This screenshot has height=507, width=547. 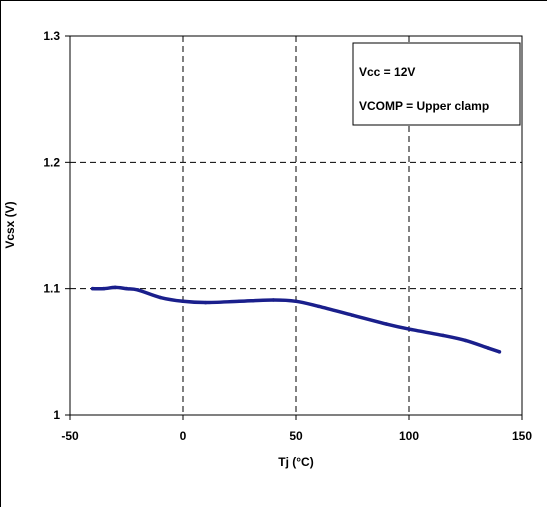 What do you see at coordinates (183, 436) in the screenshot?
I see `x-tick-label: 0` at bounding box center [183, 436].